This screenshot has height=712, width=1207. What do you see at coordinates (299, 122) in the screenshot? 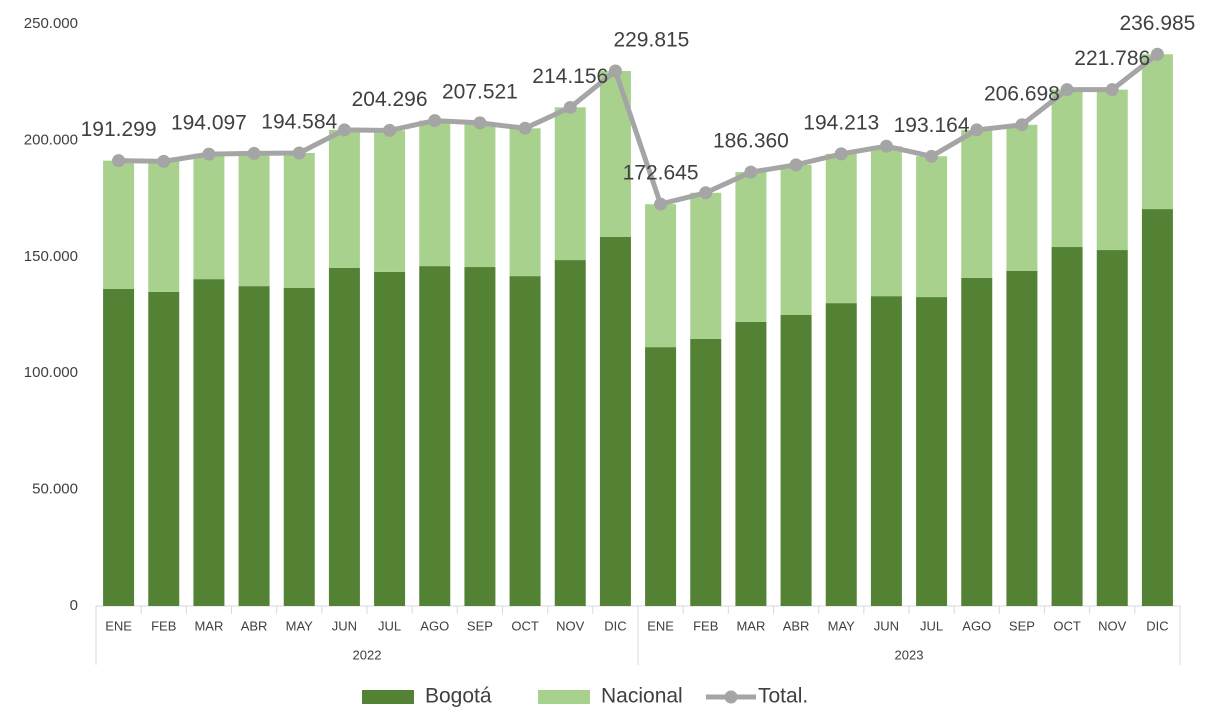
I see `data-label: 194.584` at bounding box center [299, 122].